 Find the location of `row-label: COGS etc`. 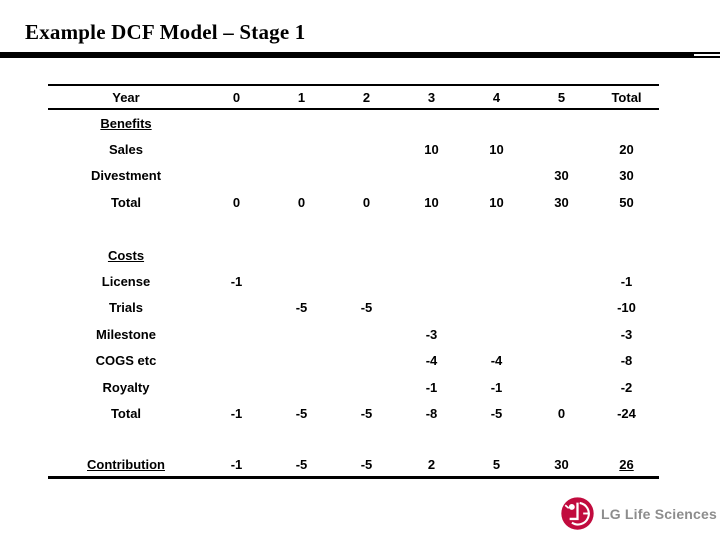

row-label: COGS etc is located at coordinates (126, 361).